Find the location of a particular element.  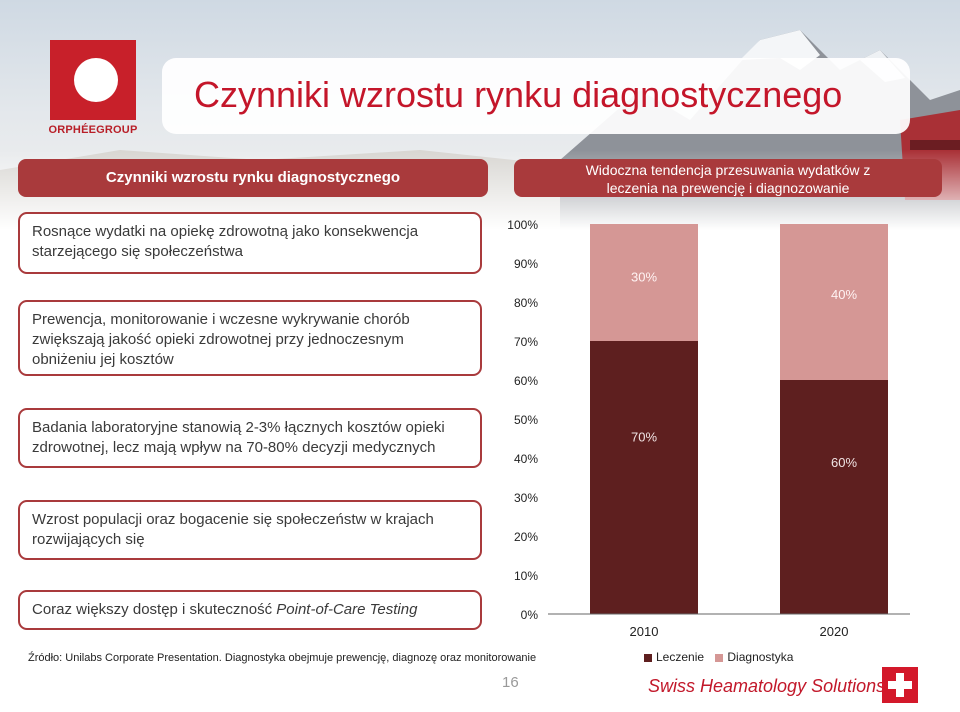

logo-name: ORPHÉEGROUP is located at coordinates (93, 130).